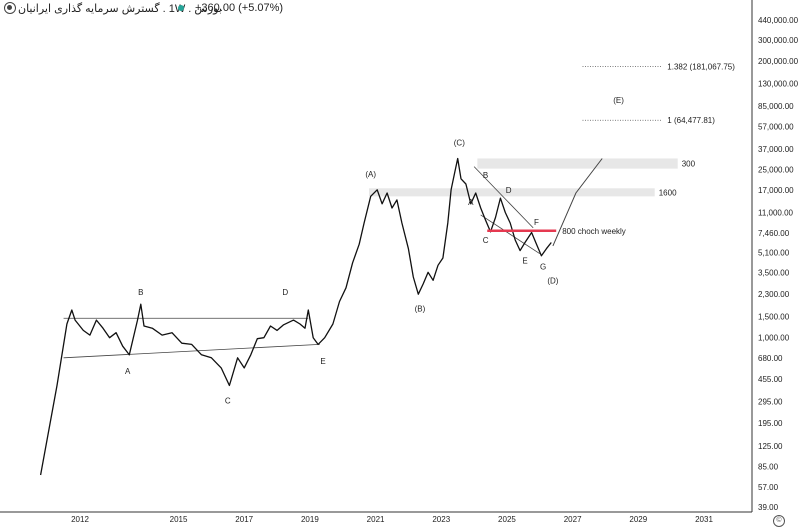  Describe the element at coordinates (507, 519) in the screenshot. I see `x-tick-label: 2025` at that location.